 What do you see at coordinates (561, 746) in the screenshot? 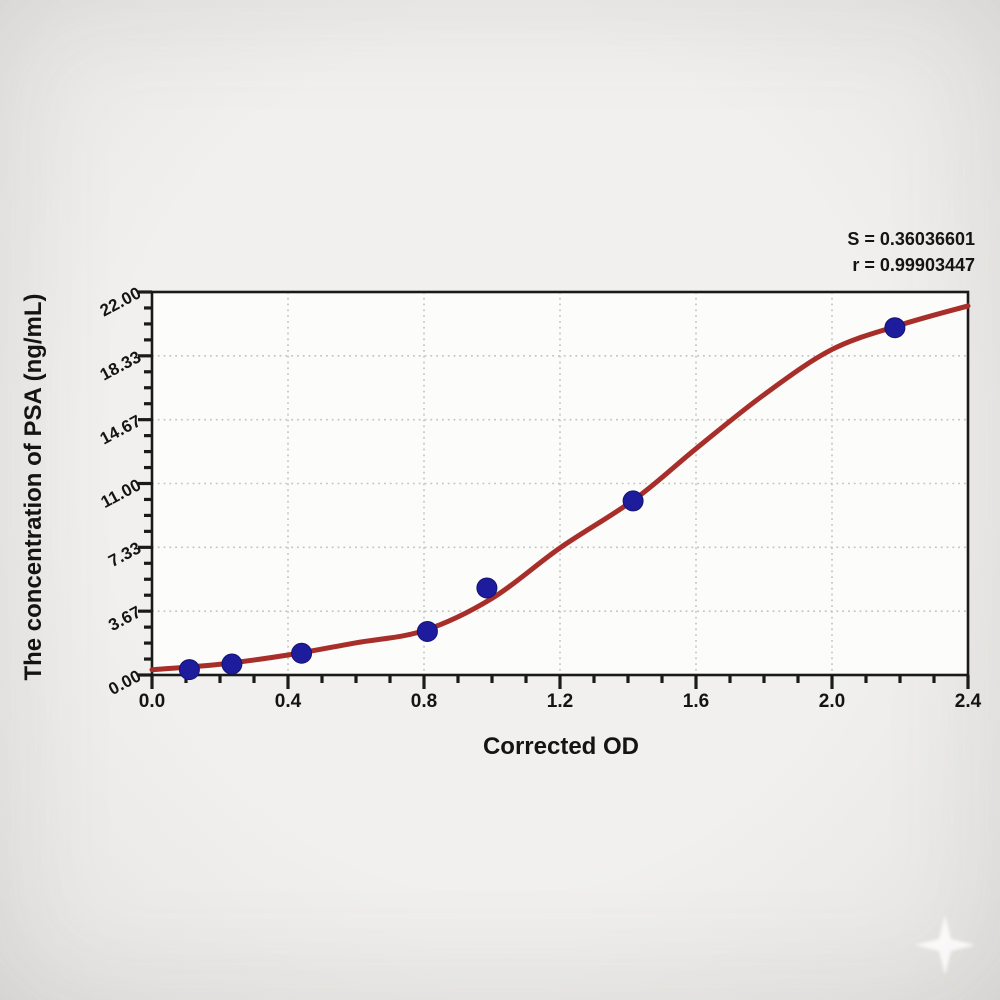
I see `x-axis-title: Corrected OD` at bounding box center [561, 746].